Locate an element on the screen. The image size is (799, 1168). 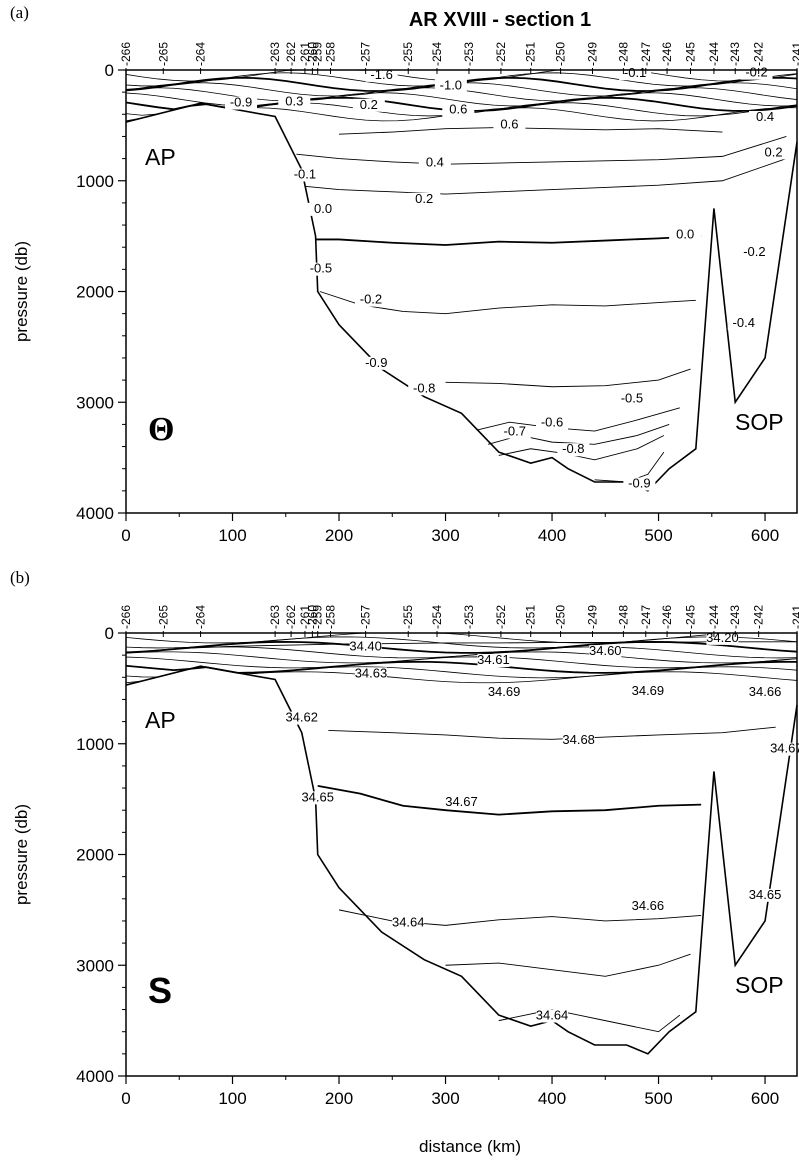
station-label: -261 is located at coordinates (305, 54).